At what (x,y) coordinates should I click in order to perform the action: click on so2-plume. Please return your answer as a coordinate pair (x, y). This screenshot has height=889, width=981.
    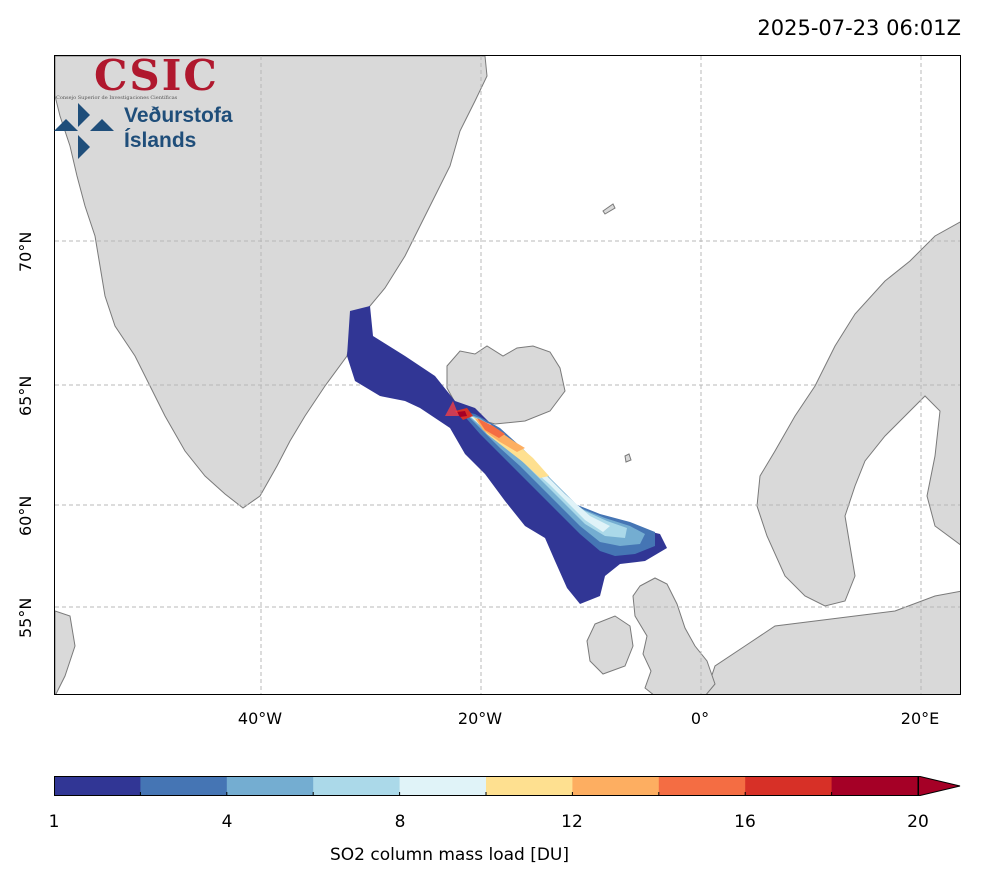
    Looking at the image, I should click on (507, 455).